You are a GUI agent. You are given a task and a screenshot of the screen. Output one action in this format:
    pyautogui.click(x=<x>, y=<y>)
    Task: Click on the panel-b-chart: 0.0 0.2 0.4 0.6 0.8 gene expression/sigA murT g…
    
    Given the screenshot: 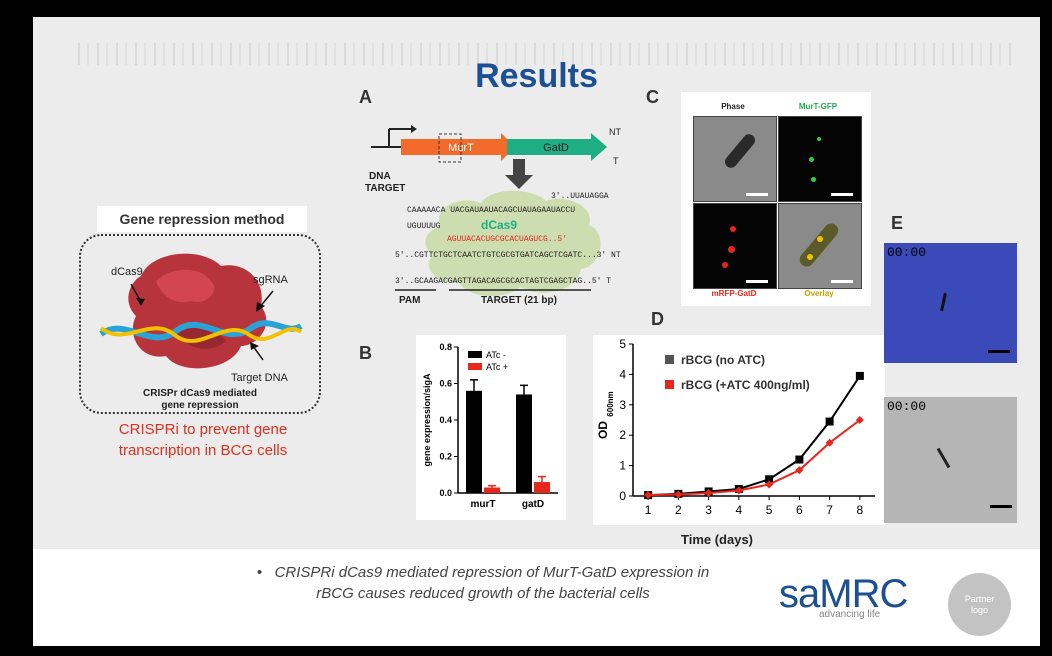 What is the action you would take?
    pyautogui.click(x=491, y=427)
    